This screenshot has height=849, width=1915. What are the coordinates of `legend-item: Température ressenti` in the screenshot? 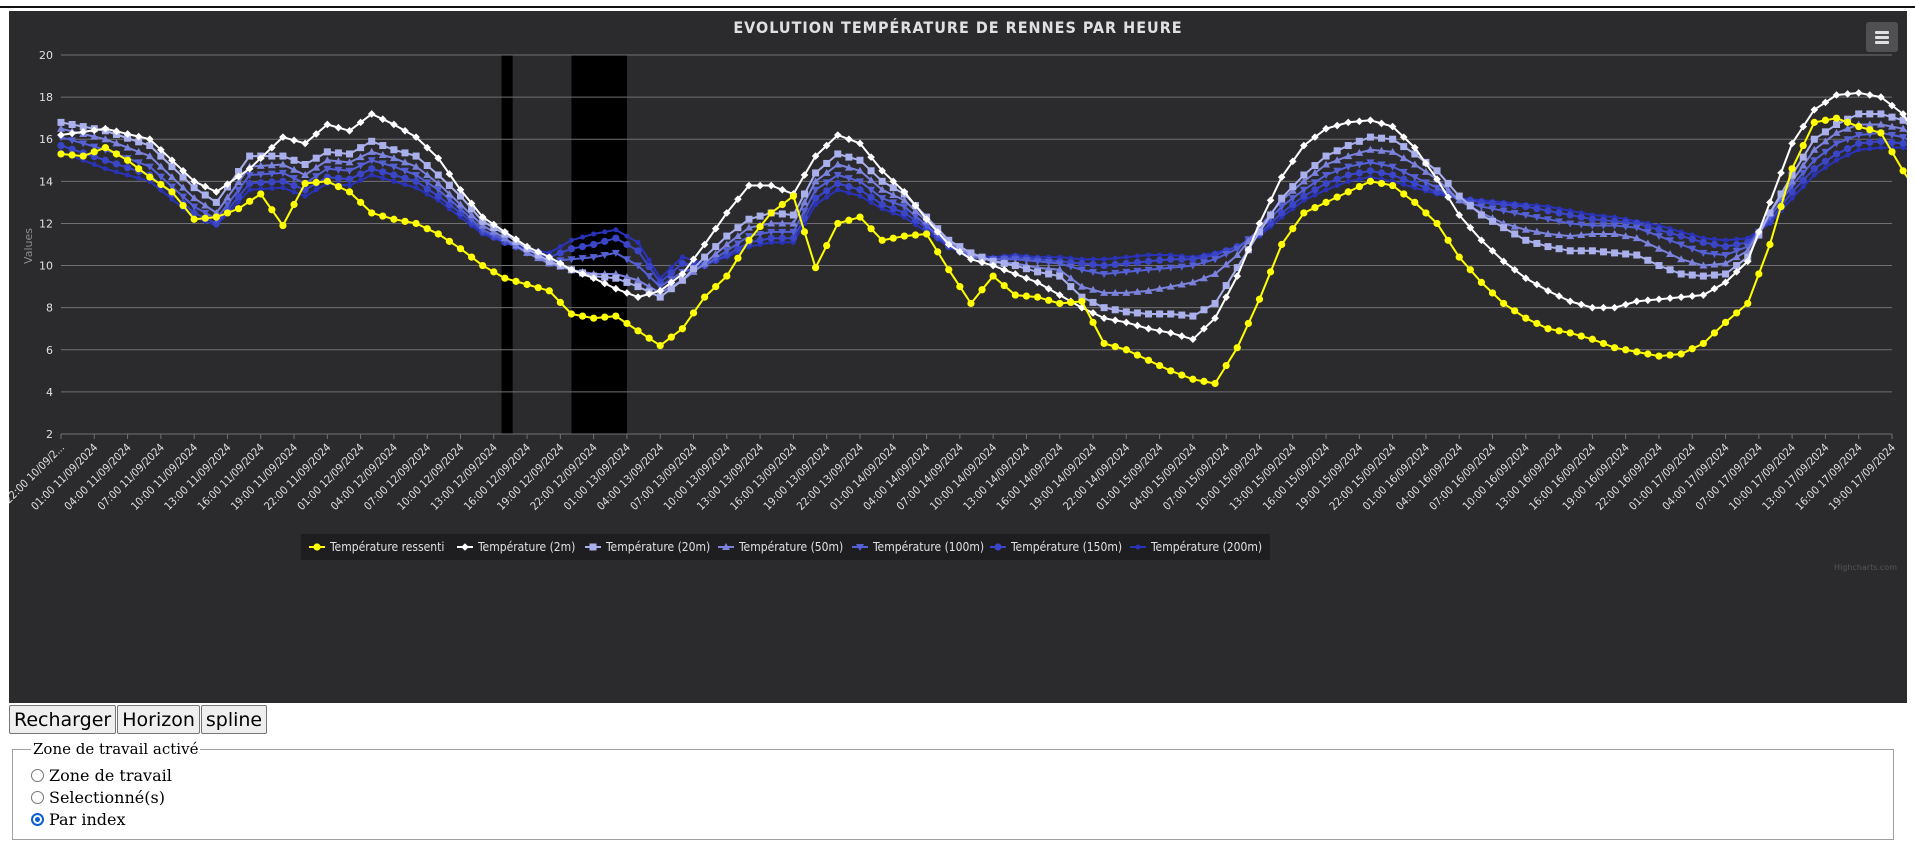 It's located at (376, 547).